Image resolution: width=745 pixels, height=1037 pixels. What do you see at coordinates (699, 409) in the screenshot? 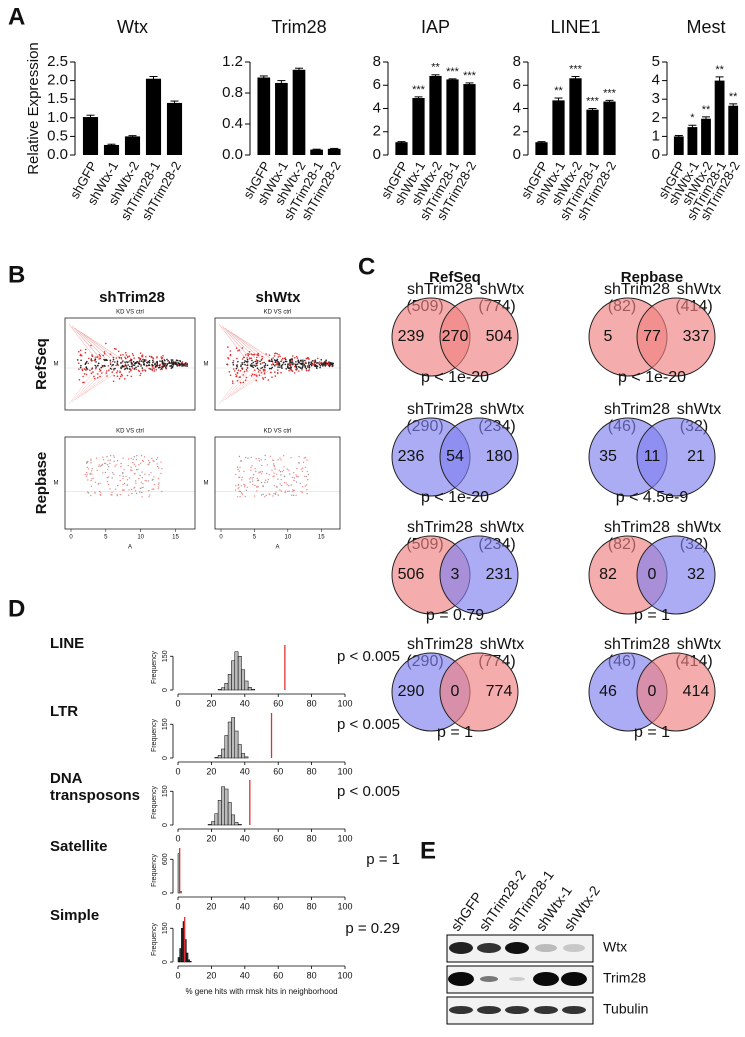
I see `set-name: shWtx` at bounding box center [699, 409].